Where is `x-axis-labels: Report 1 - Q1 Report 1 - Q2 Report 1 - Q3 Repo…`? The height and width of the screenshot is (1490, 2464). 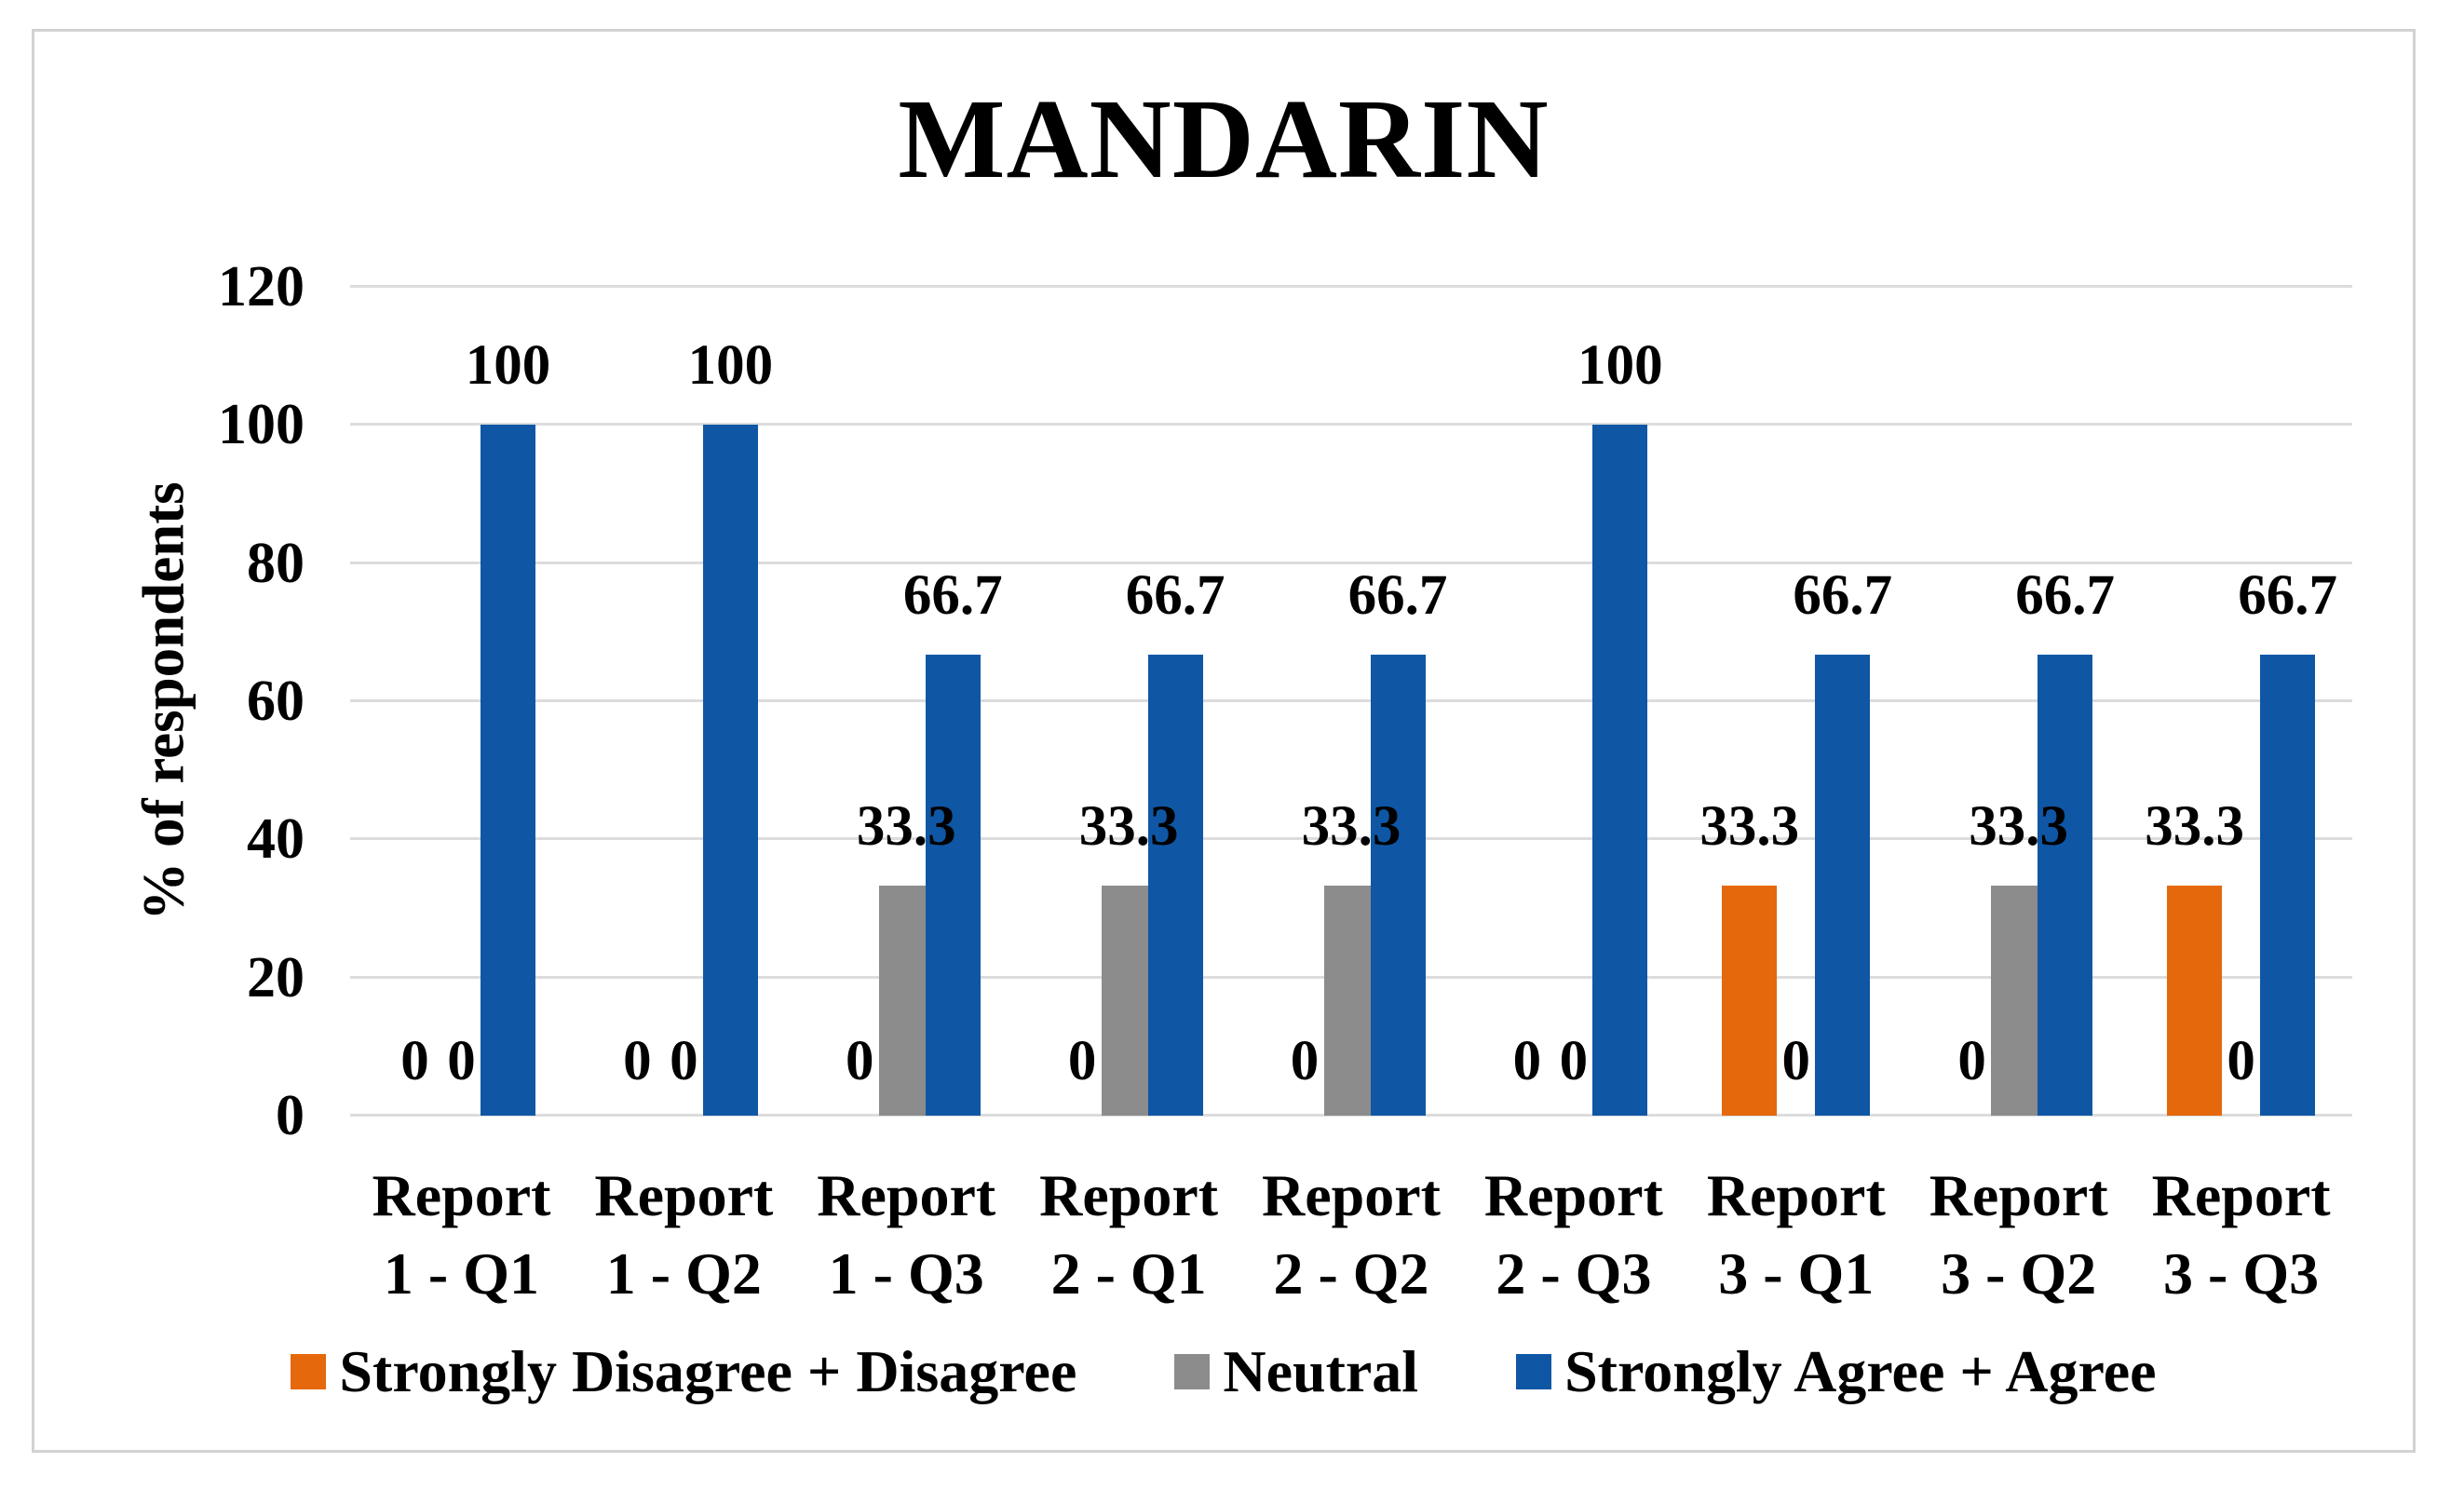 x-axis-labels: Report 1 - Q1 Report 1 - Q2 Report 1 - Q3 Repo… is located at coordinates (1351, 1235).